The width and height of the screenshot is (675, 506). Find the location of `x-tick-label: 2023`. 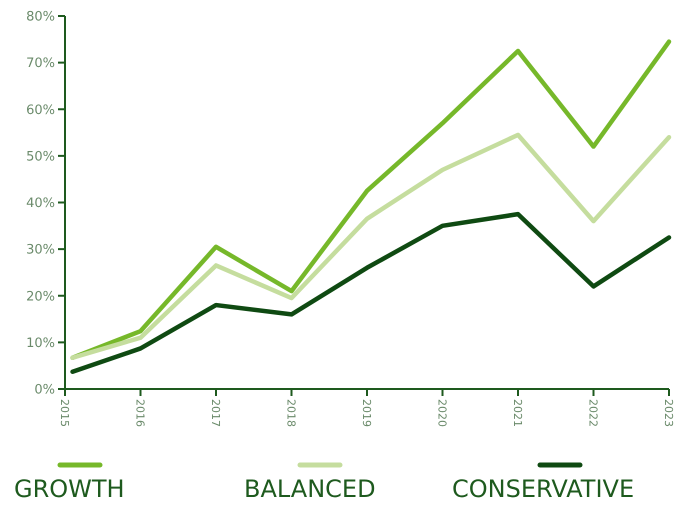

x-tick-label: 2023 is located at coordinates (668, 413).